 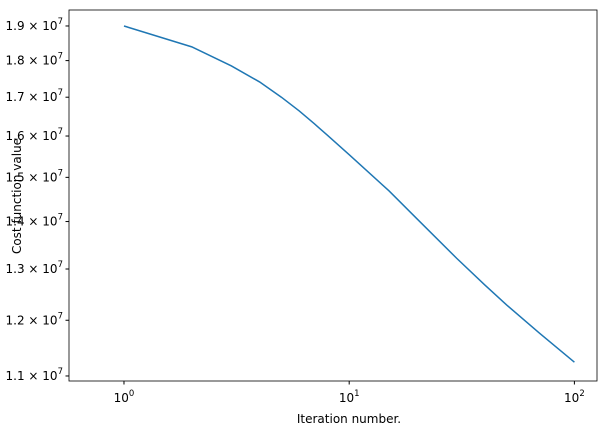 I want to click on y-tick-label: 1.7 × 107, so click(x=34, y=96).